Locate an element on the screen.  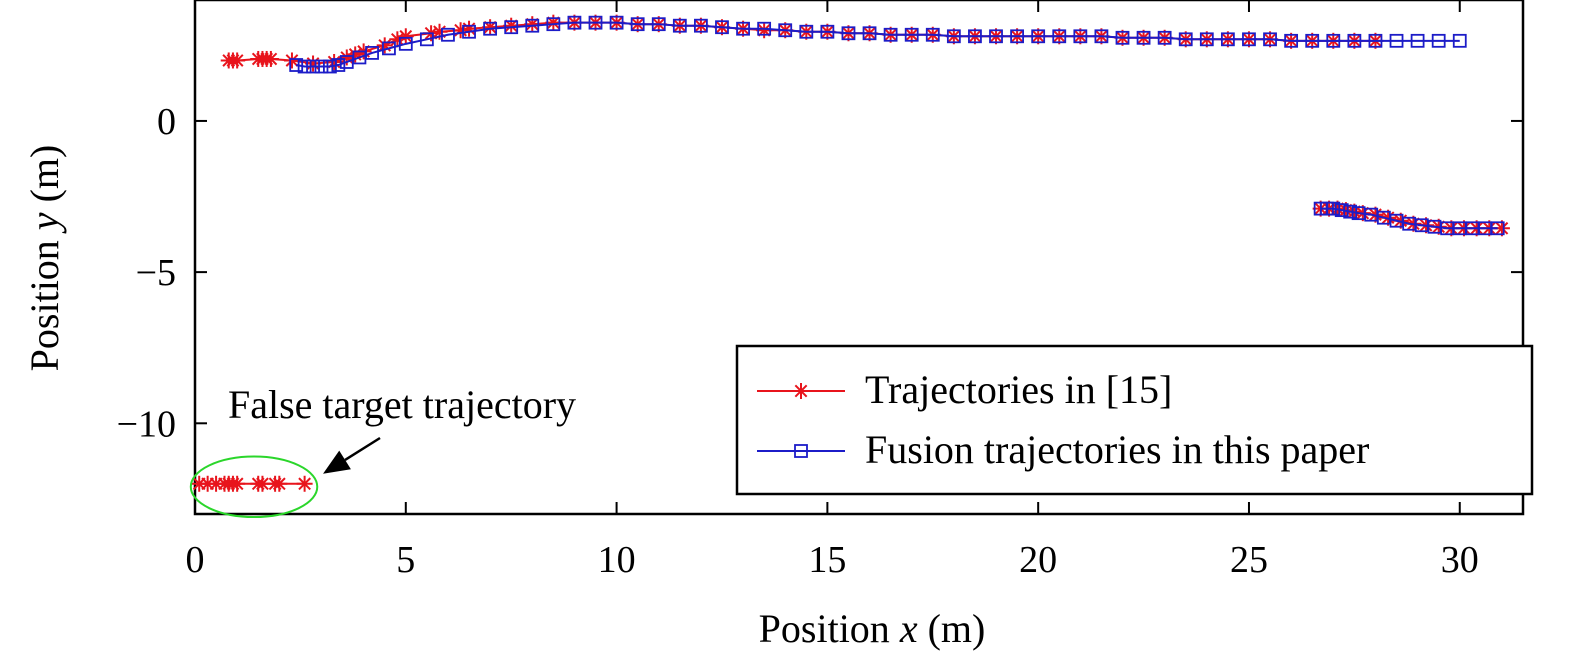
y-tick-label: −10 is located at coordinates (146, 424).